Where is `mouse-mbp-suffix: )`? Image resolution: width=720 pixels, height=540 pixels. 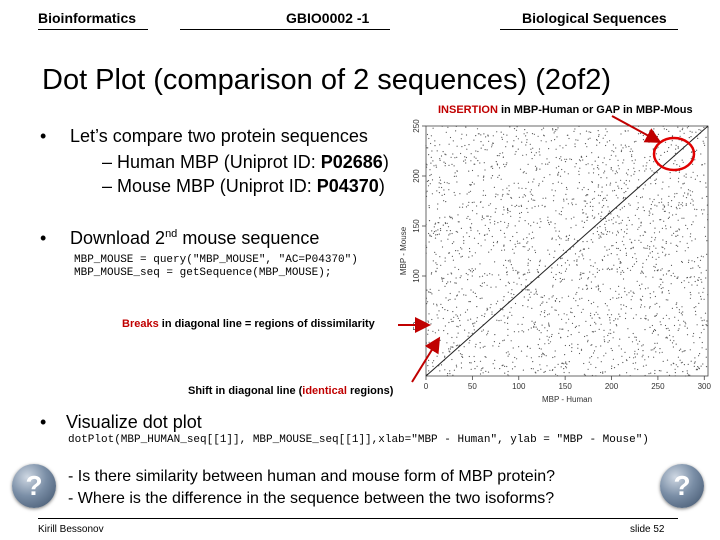 mouse-mbp-suffix: ) is located at coordinates (381, 186).